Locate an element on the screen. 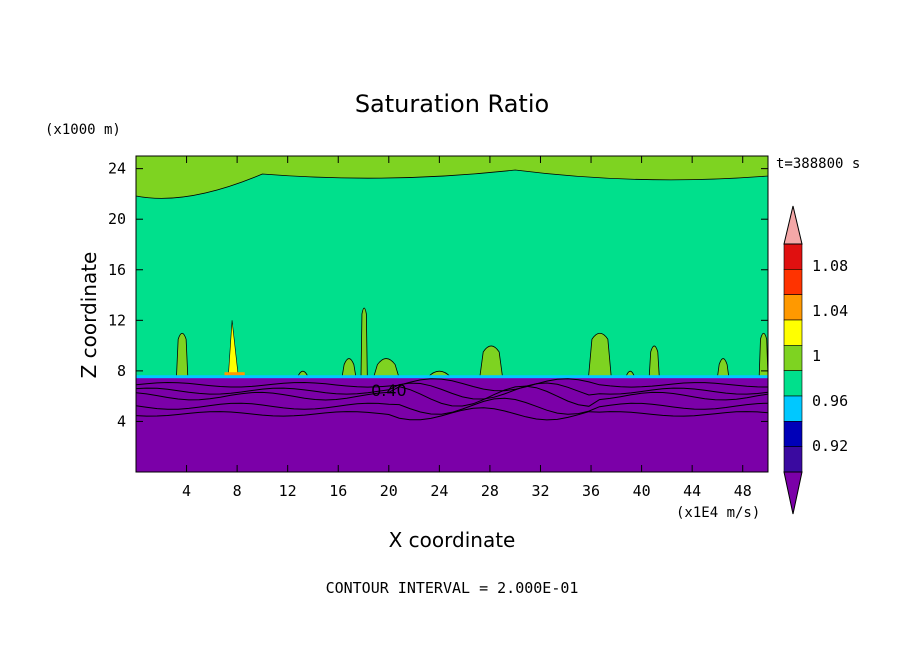 Image resolution: width=904 pixels, height=654 pixels. y-tick-label: 12 is located at coordinates (117, 320).